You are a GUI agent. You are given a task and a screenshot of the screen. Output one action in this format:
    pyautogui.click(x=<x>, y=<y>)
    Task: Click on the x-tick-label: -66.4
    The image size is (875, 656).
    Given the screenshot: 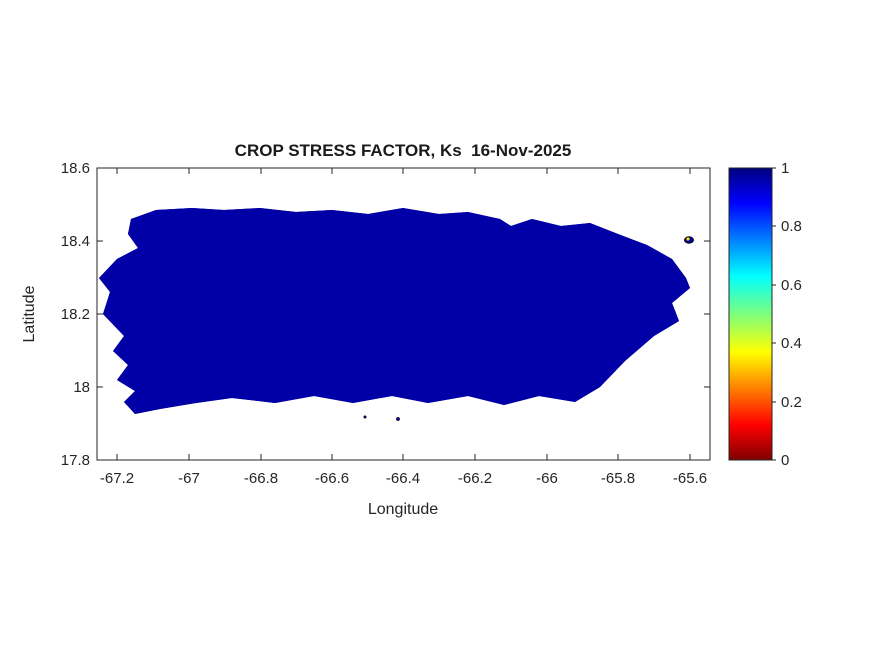 What is the action you would take?
    pyautogui.click(x=403, y=478)
    